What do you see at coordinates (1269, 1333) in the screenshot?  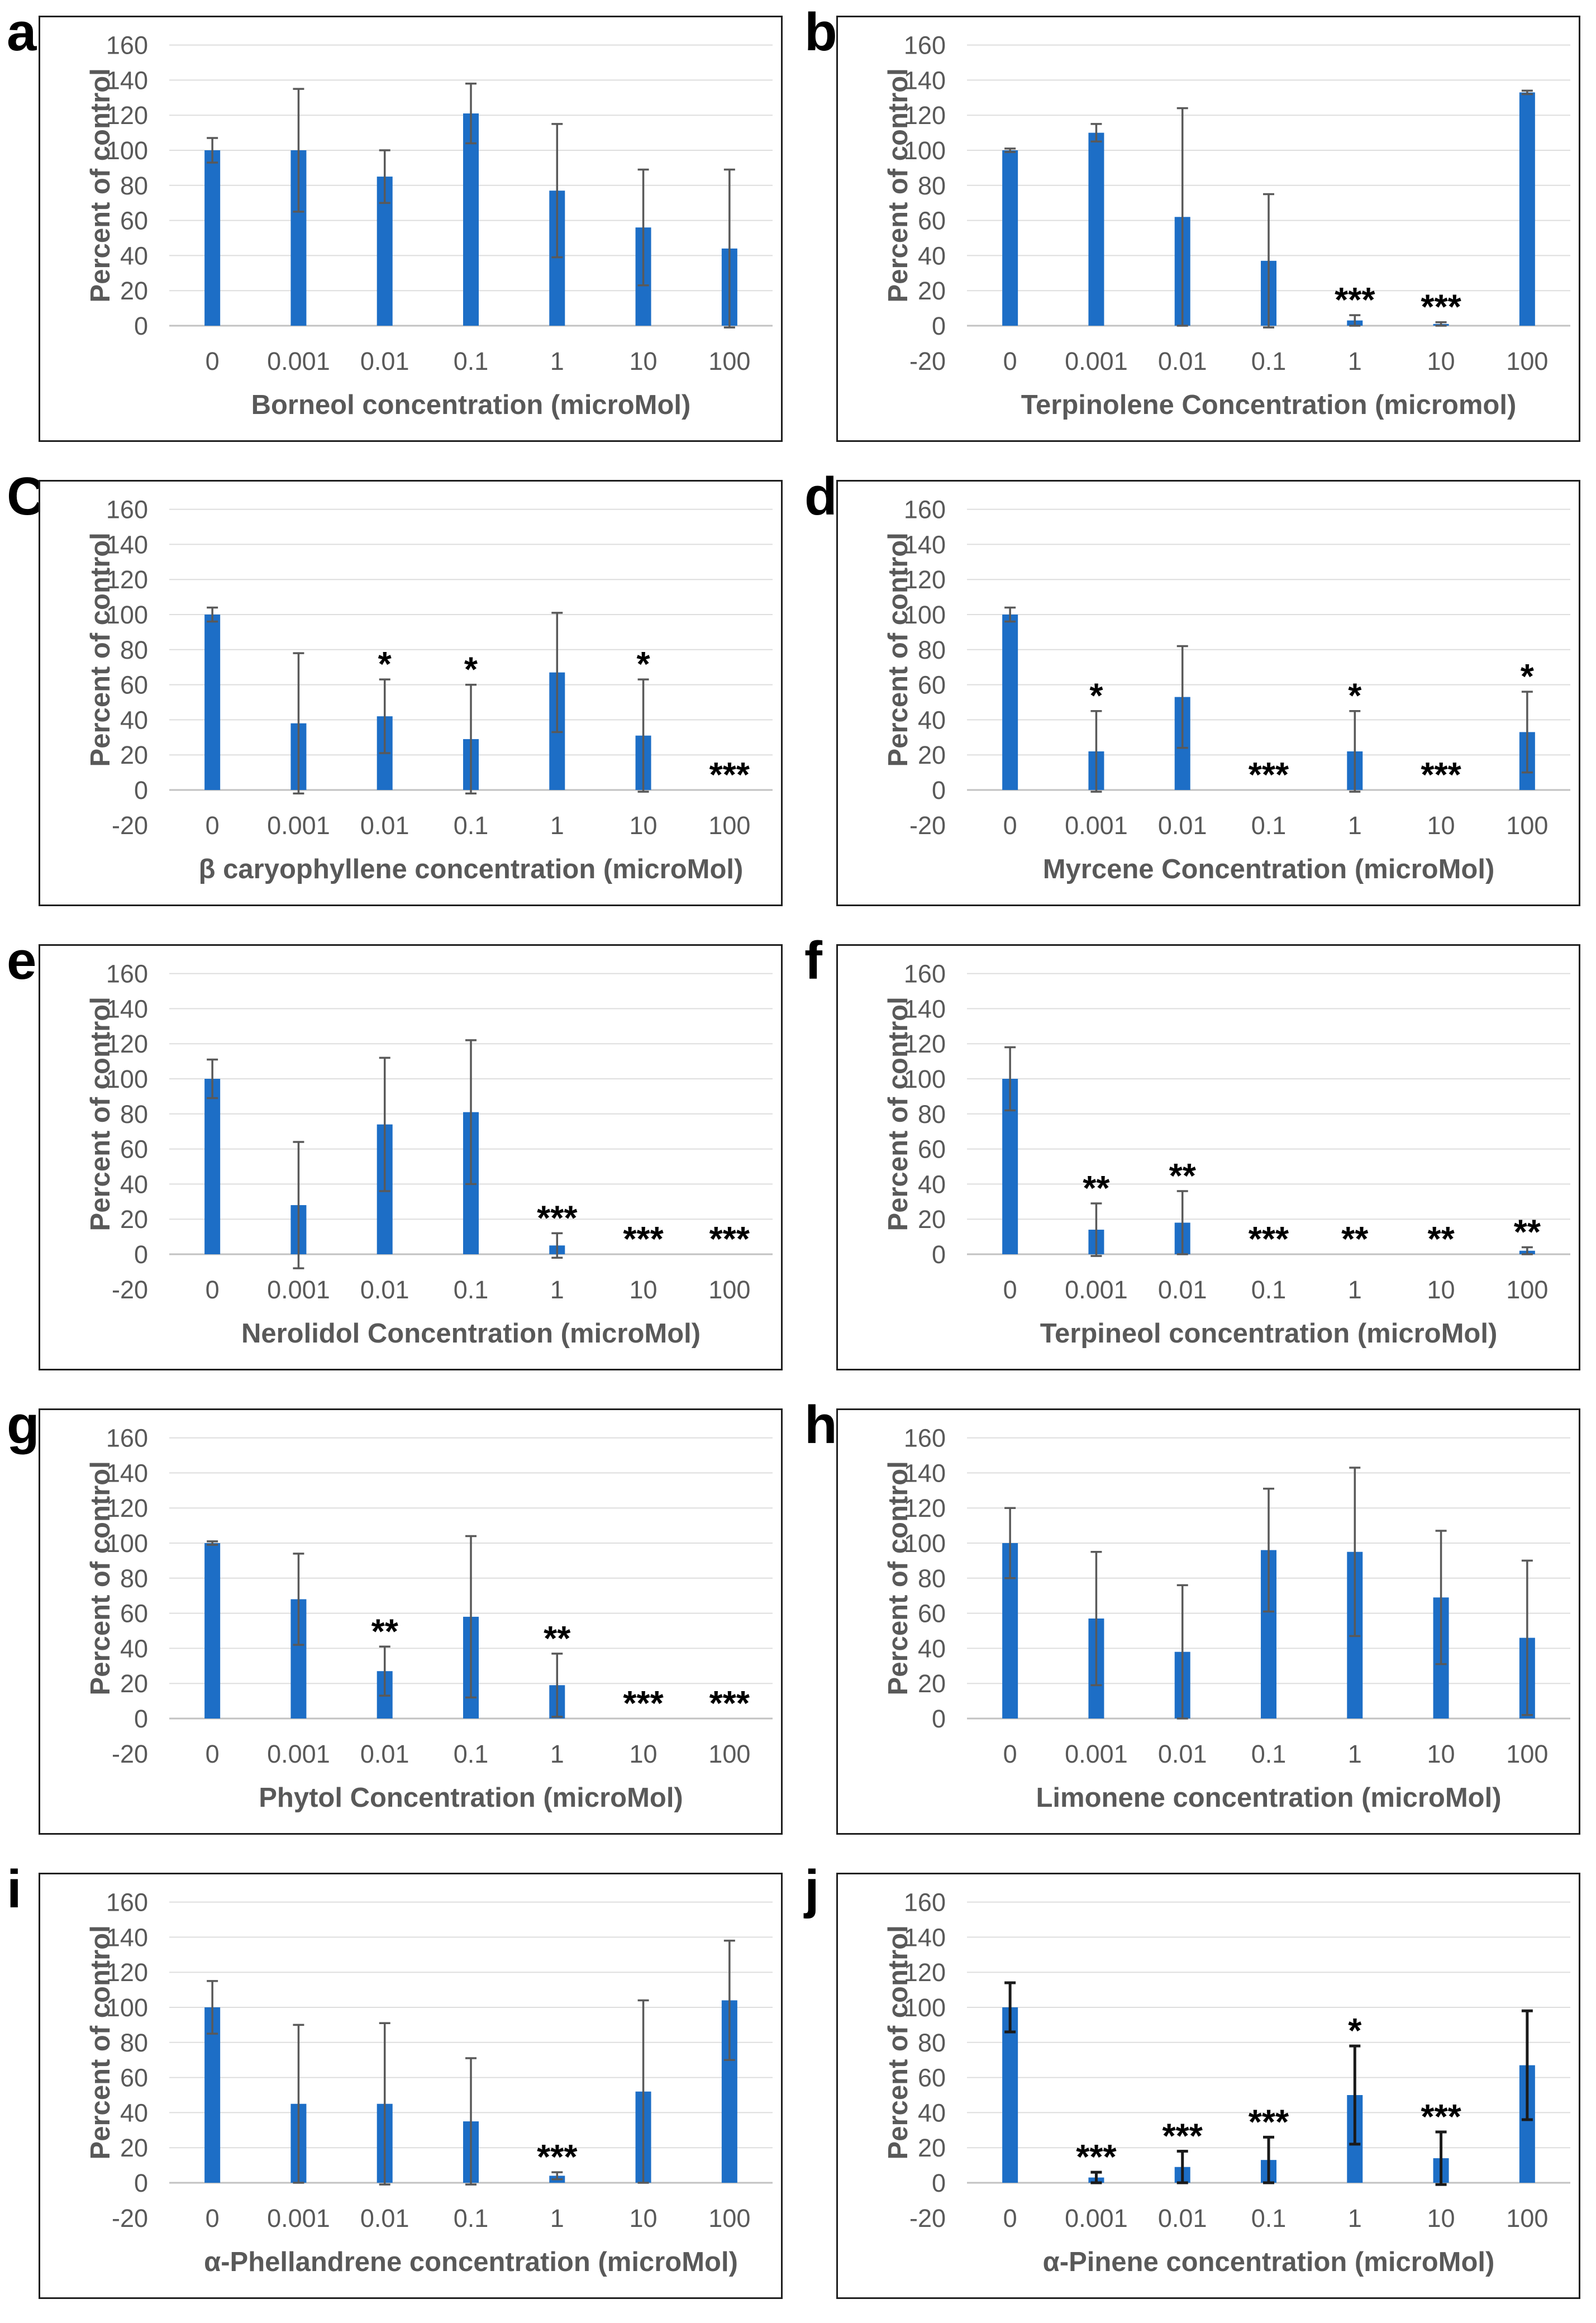 I see `x-axis-title: Terpineol concentration (microMol)` at bounding box center [1269, 1333].